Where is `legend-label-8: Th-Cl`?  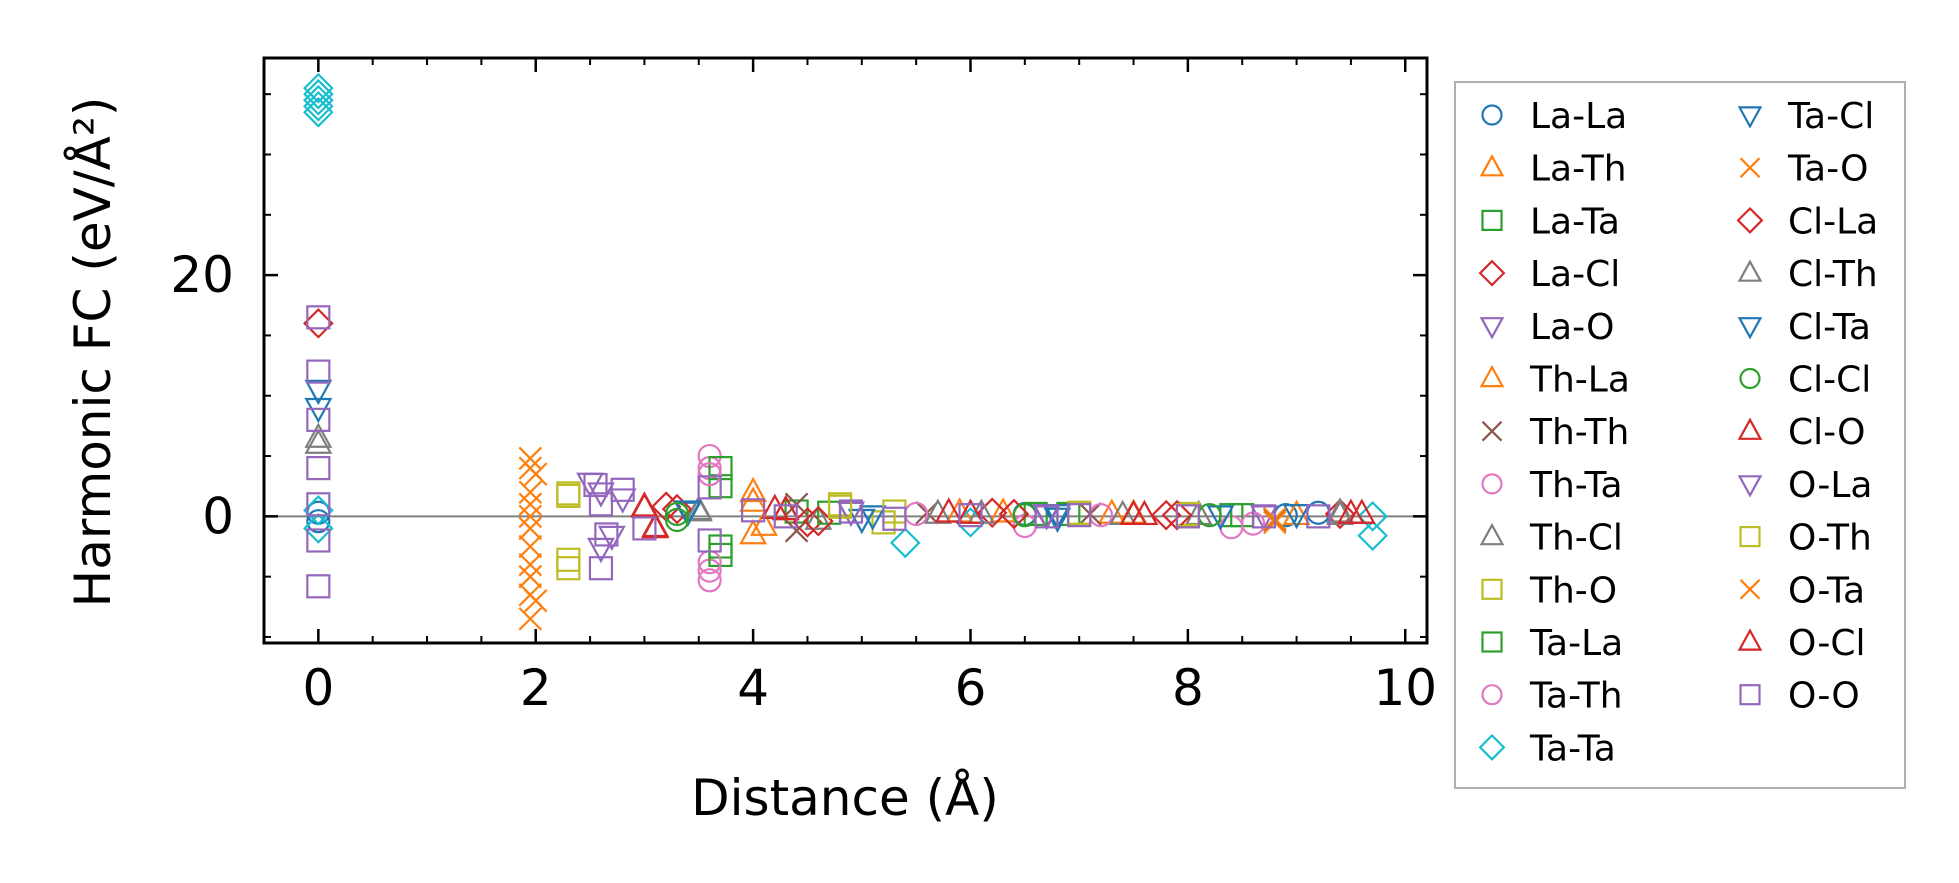
legend-label-8: Th-Cl is located at coordinates (1576, 538).